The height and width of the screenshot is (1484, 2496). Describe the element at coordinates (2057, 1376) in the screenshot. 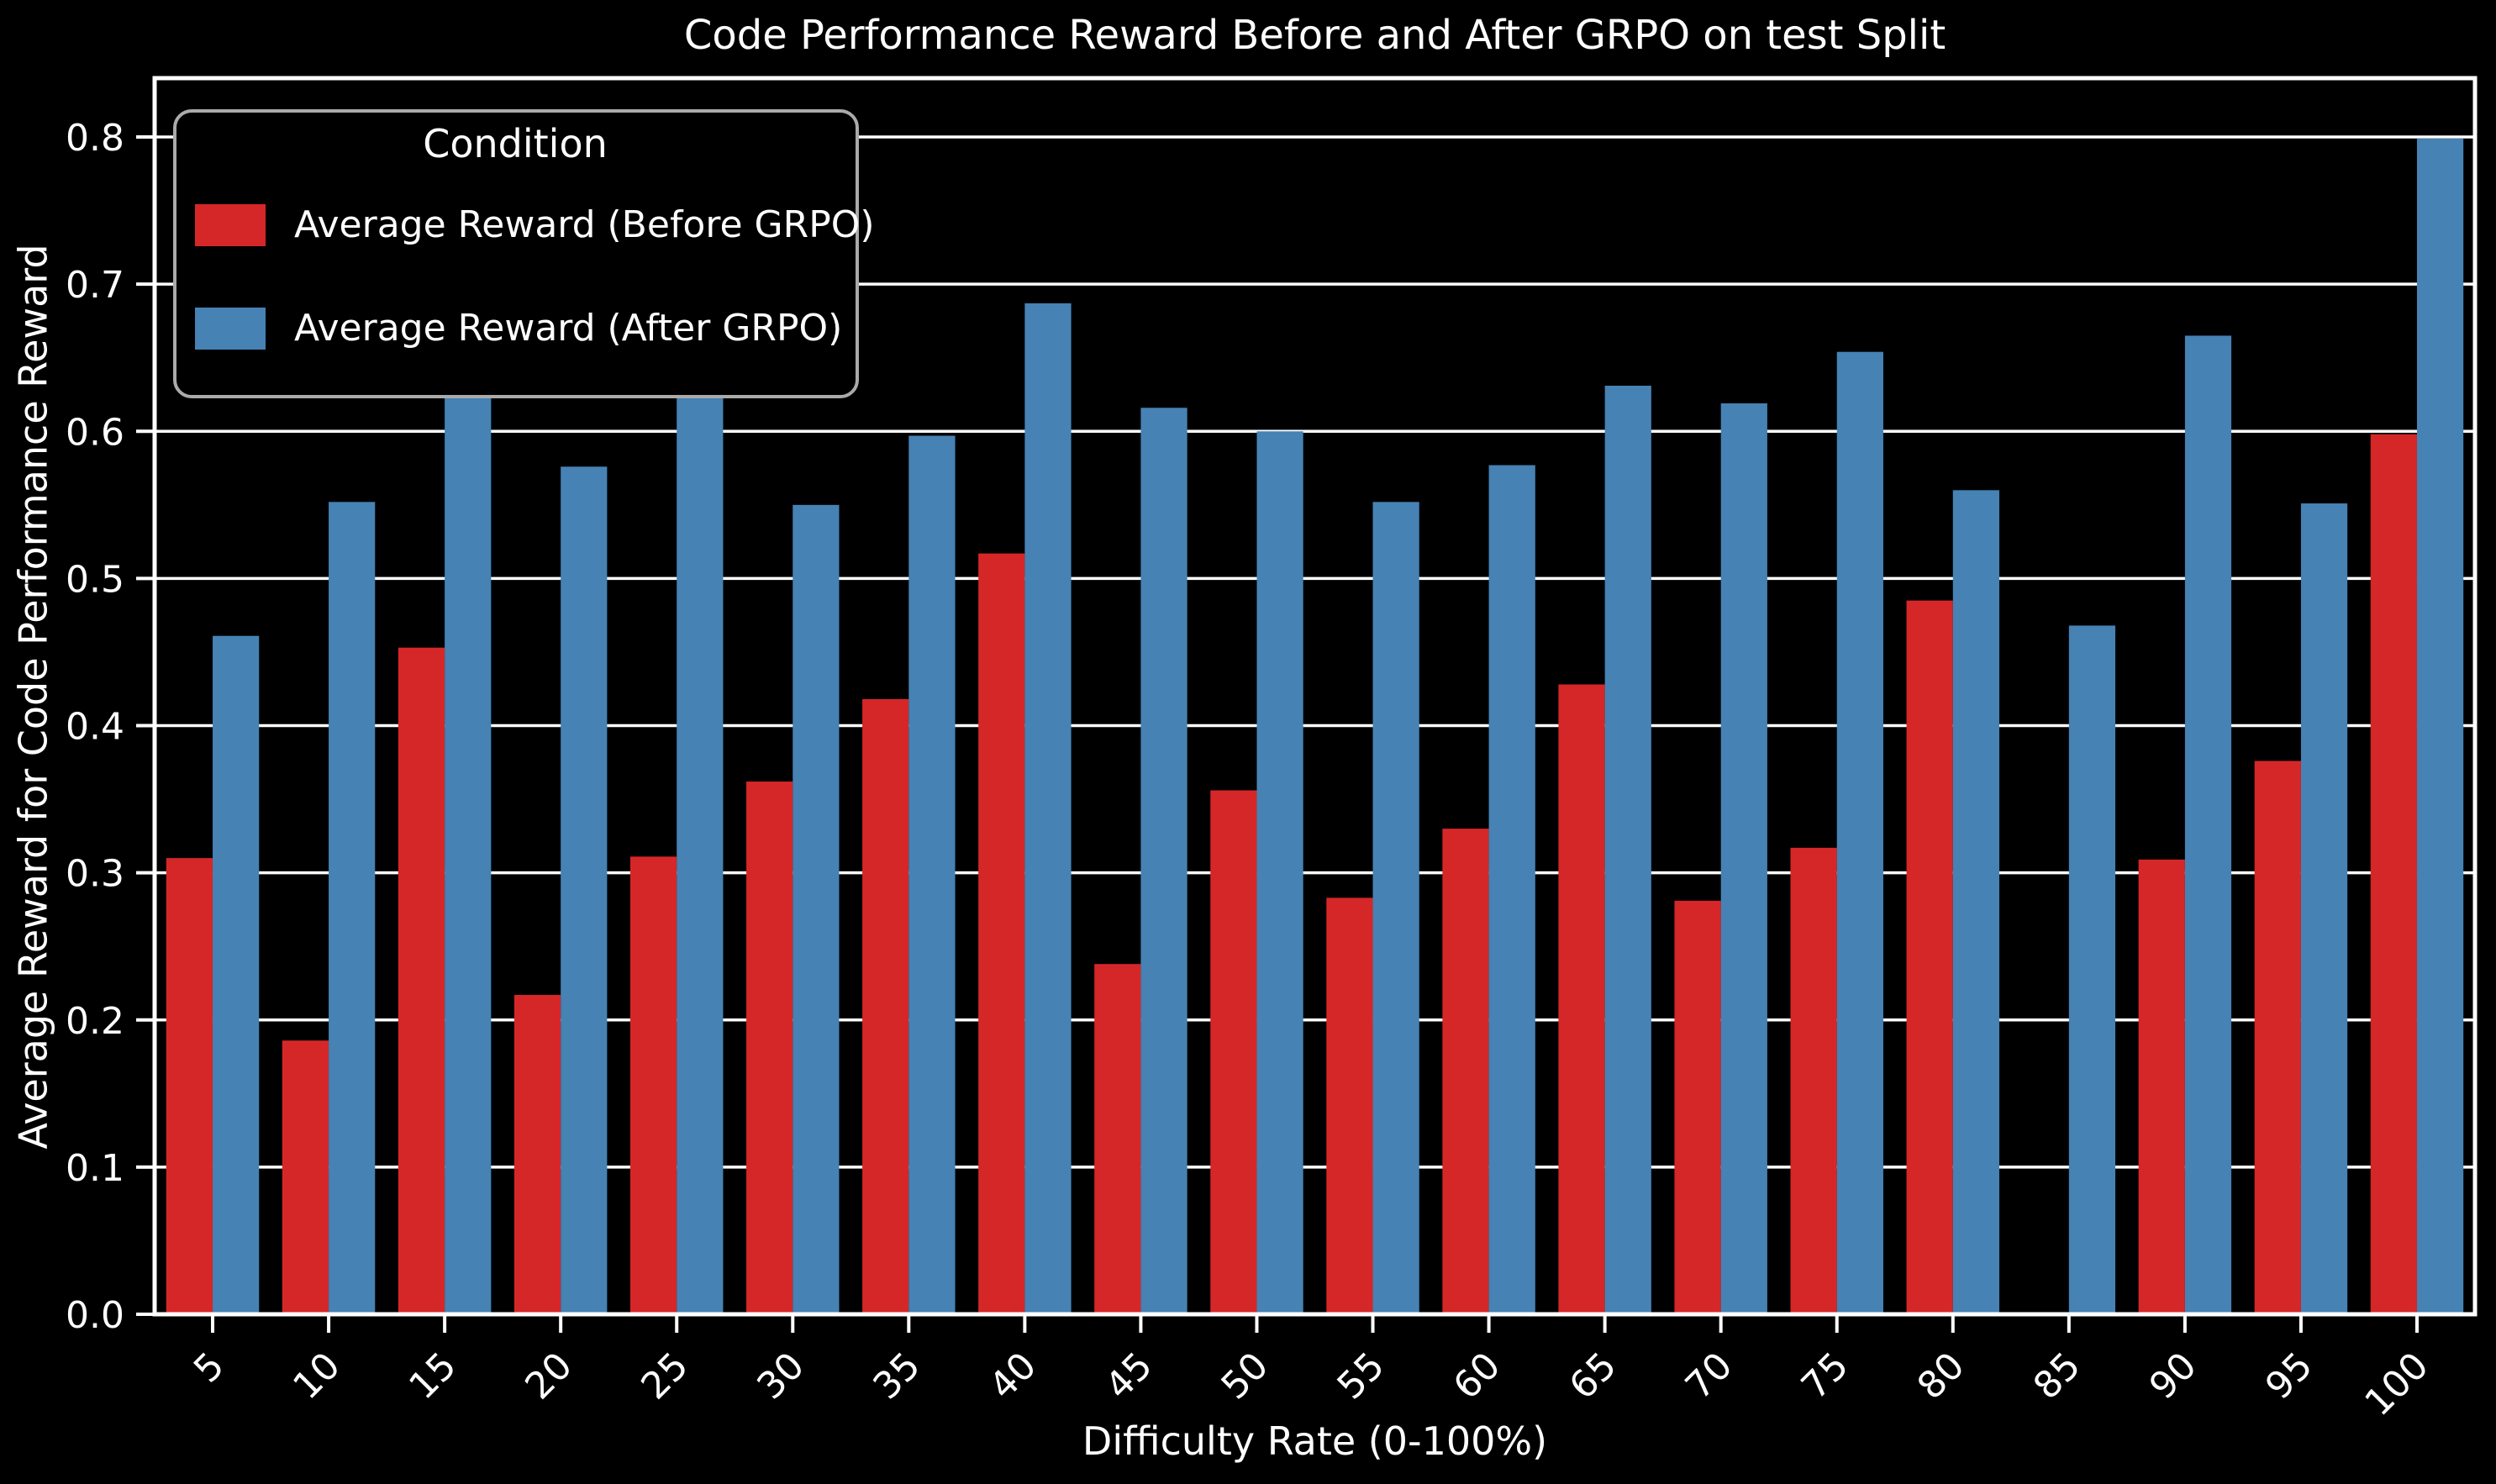

I see `x-tick-label-85: 85` at that location.